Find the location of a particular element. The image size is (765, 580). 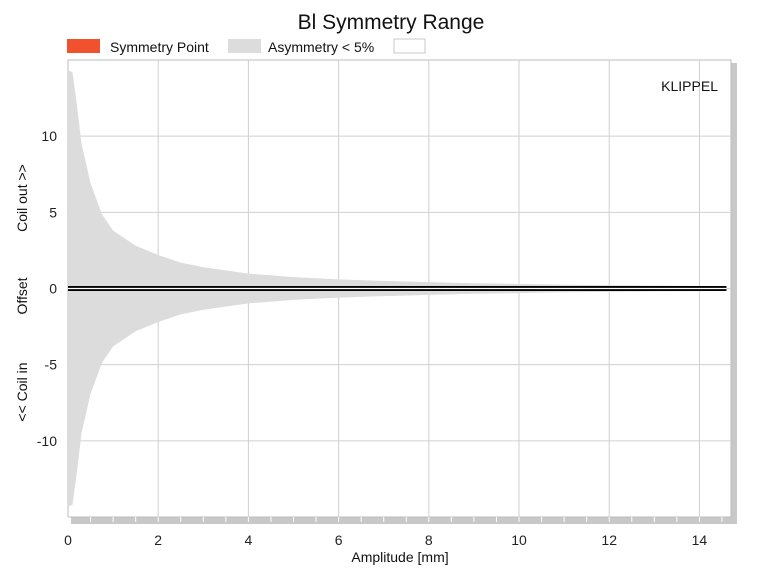

x-tick-label: 4 is located at coordinates (249, 540).